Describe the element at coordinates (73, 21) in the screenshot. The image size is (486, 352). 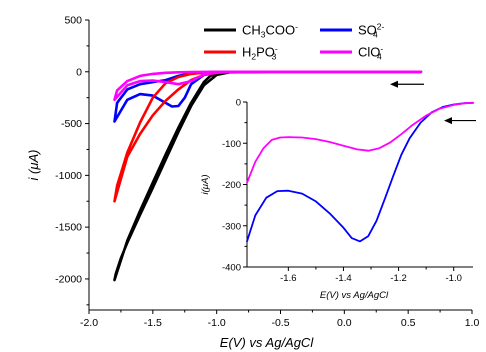
I see `y-tick-label: 500` at that location.